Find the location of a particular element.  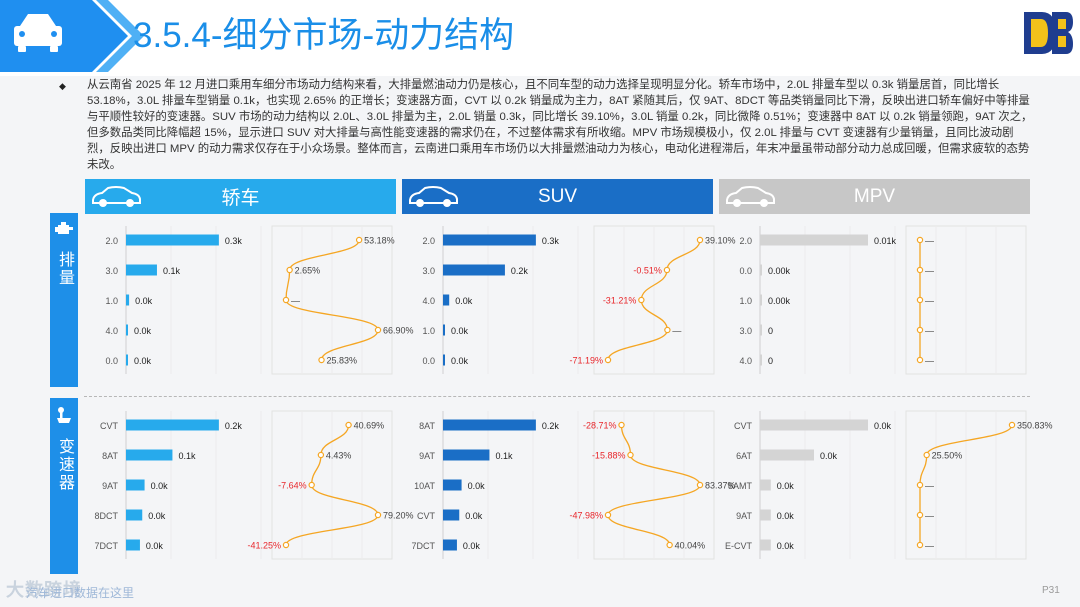

data-label: 0.01k is located at coordinates (885, 241).